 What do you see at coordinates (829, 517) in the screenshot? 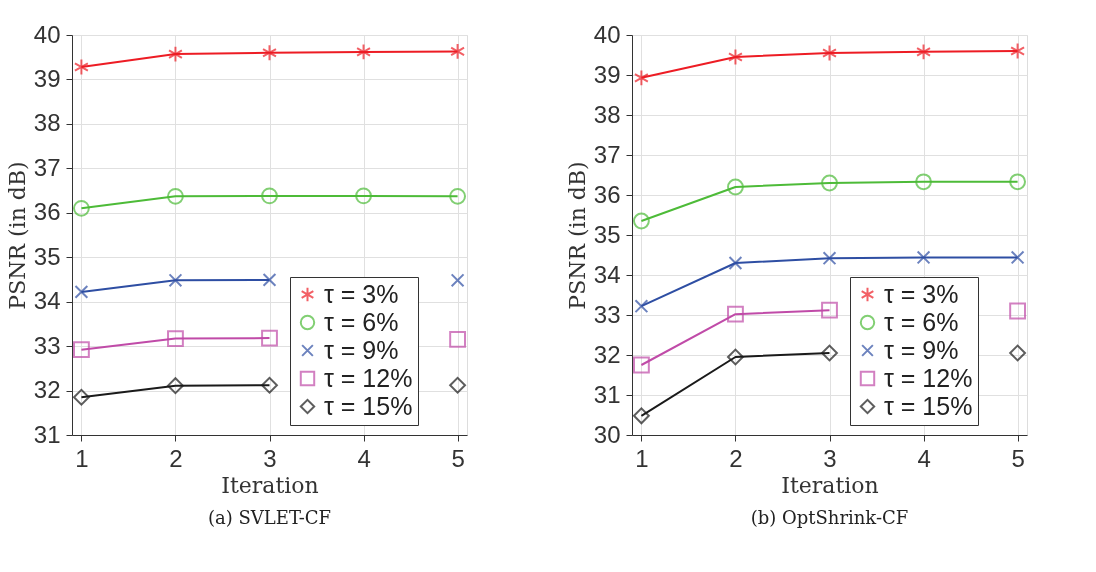
I see `text: (b) OptShrink-CF` at bounding box center [829, 517].